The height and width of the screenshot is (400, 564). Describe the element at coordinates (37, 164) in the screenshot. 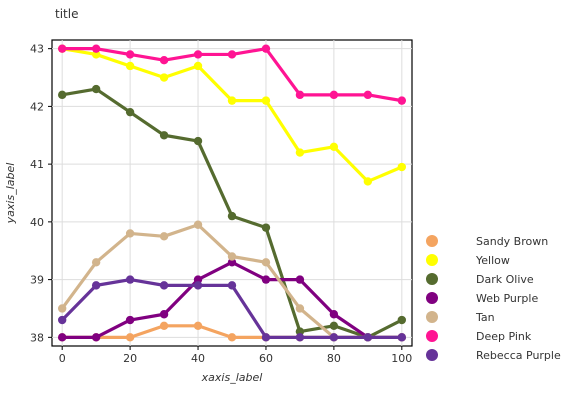

I see `y-tick-label: 41` at that location.